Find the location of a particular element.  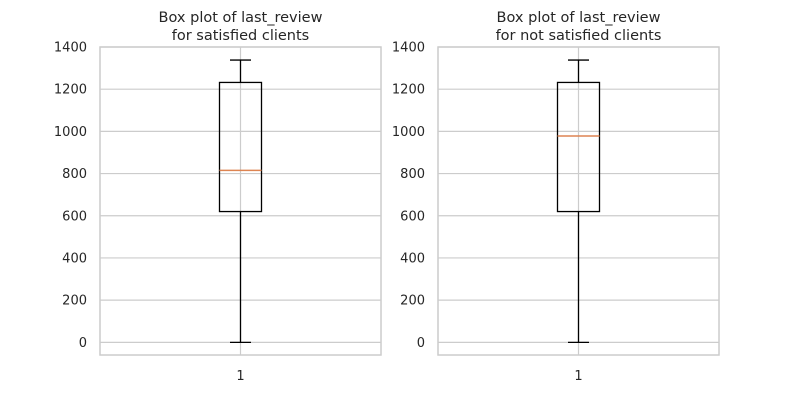

chart-title-line-2: for satisfied clients is located at coordinates (241, 36).